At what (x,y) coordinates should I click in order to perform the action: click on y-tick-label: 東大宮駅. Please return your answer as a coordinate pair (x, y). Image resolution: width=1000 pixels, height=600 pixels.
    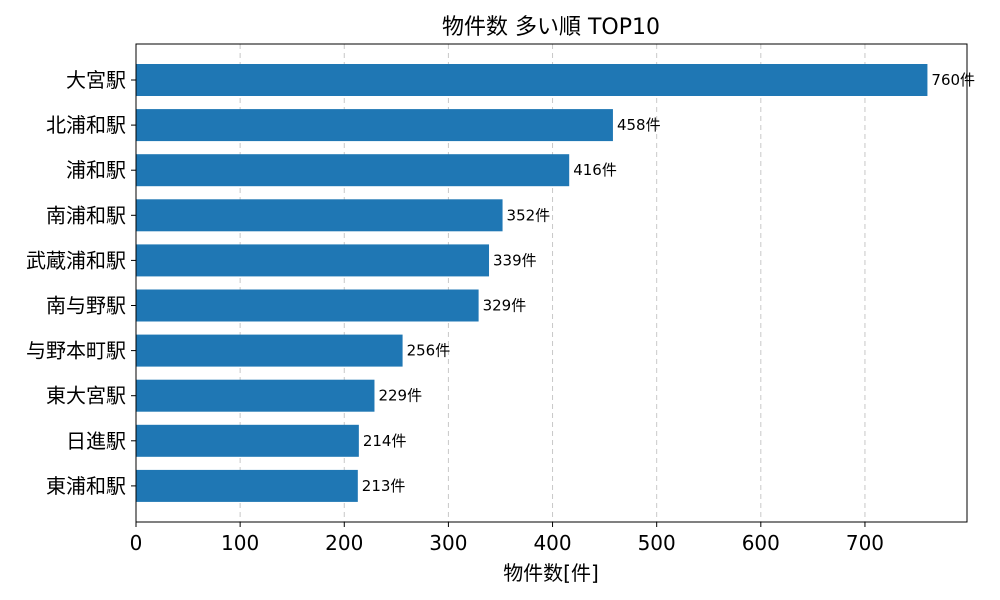
    Looking at the image, I should click on (86, 396).